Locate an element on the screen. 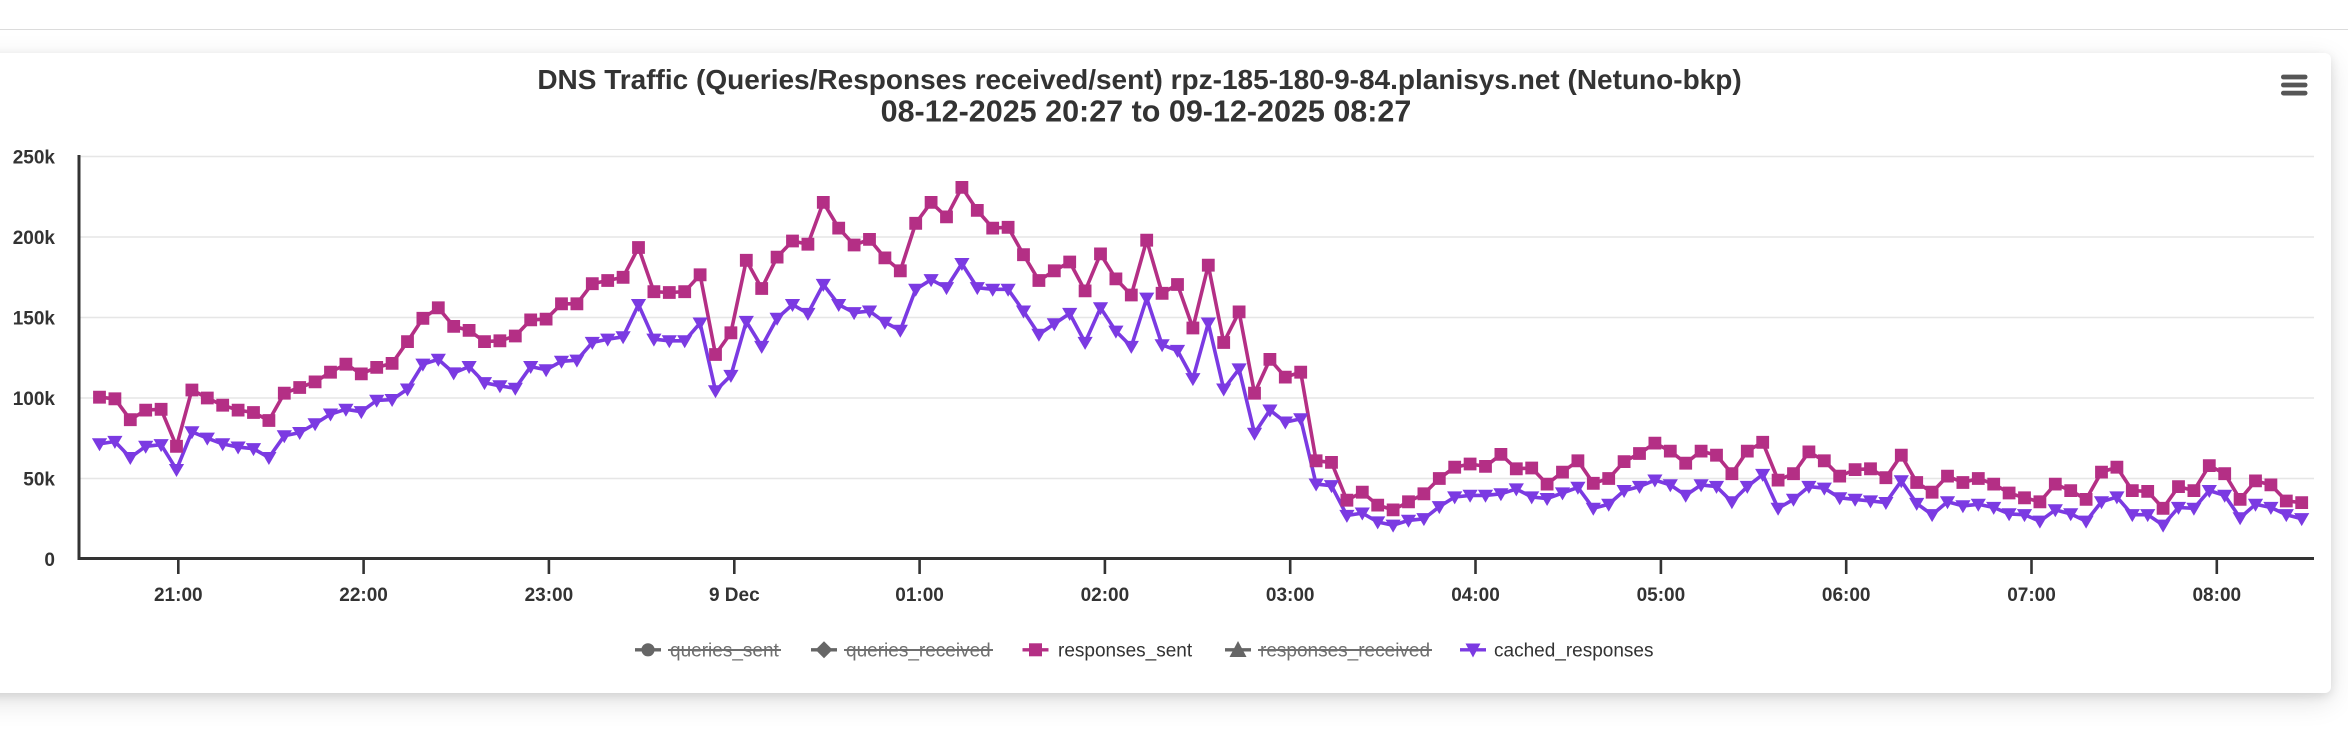 The height and width of the screenshot is (730, 2348). svg-text:08-12-2025 20:27 to 09-12-2025: 08-12-2025 20:27 to 09-12-2025 08:27 is located at coordinates (1146, 112).